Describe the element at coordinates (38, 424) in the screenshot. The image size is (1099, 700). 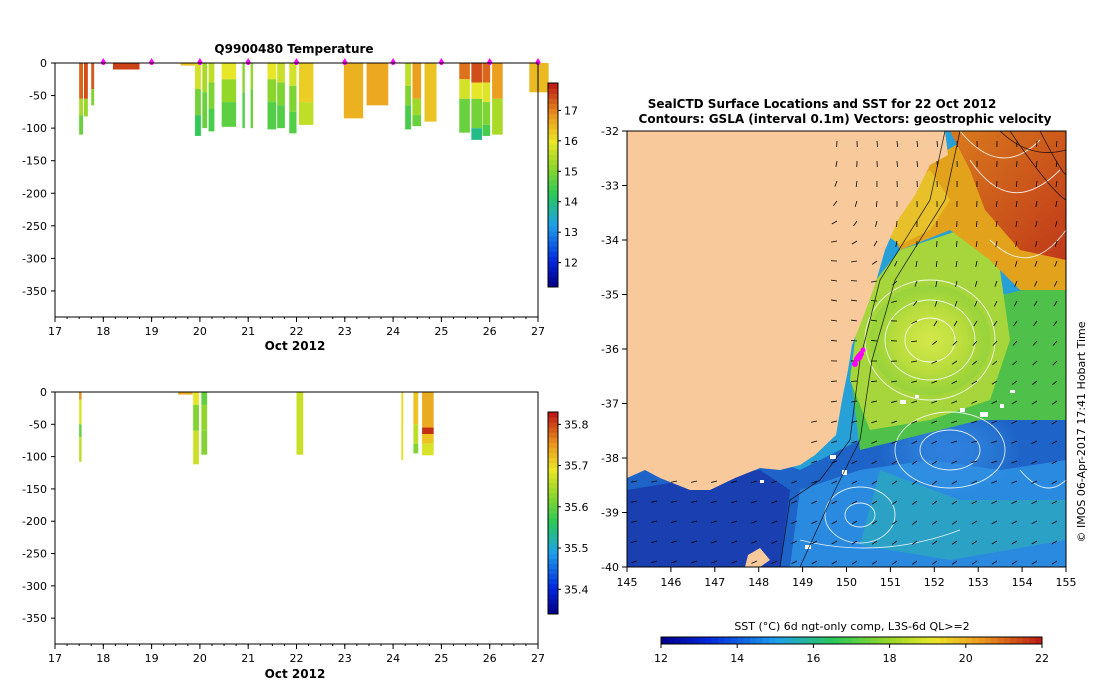
I see `y-tick-label--50: -50` at that location.